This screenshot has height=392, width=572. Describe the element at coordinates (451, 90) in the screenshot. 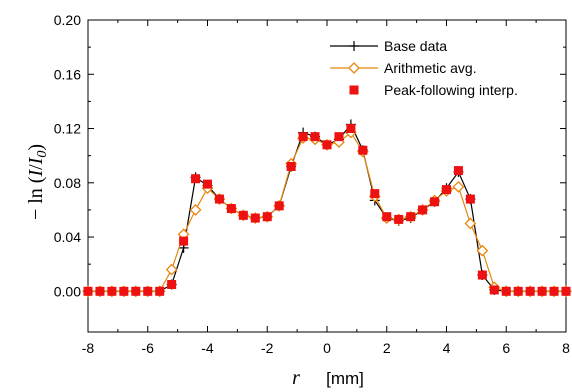

I see `legend-label: Peak-following interp.` at that location.